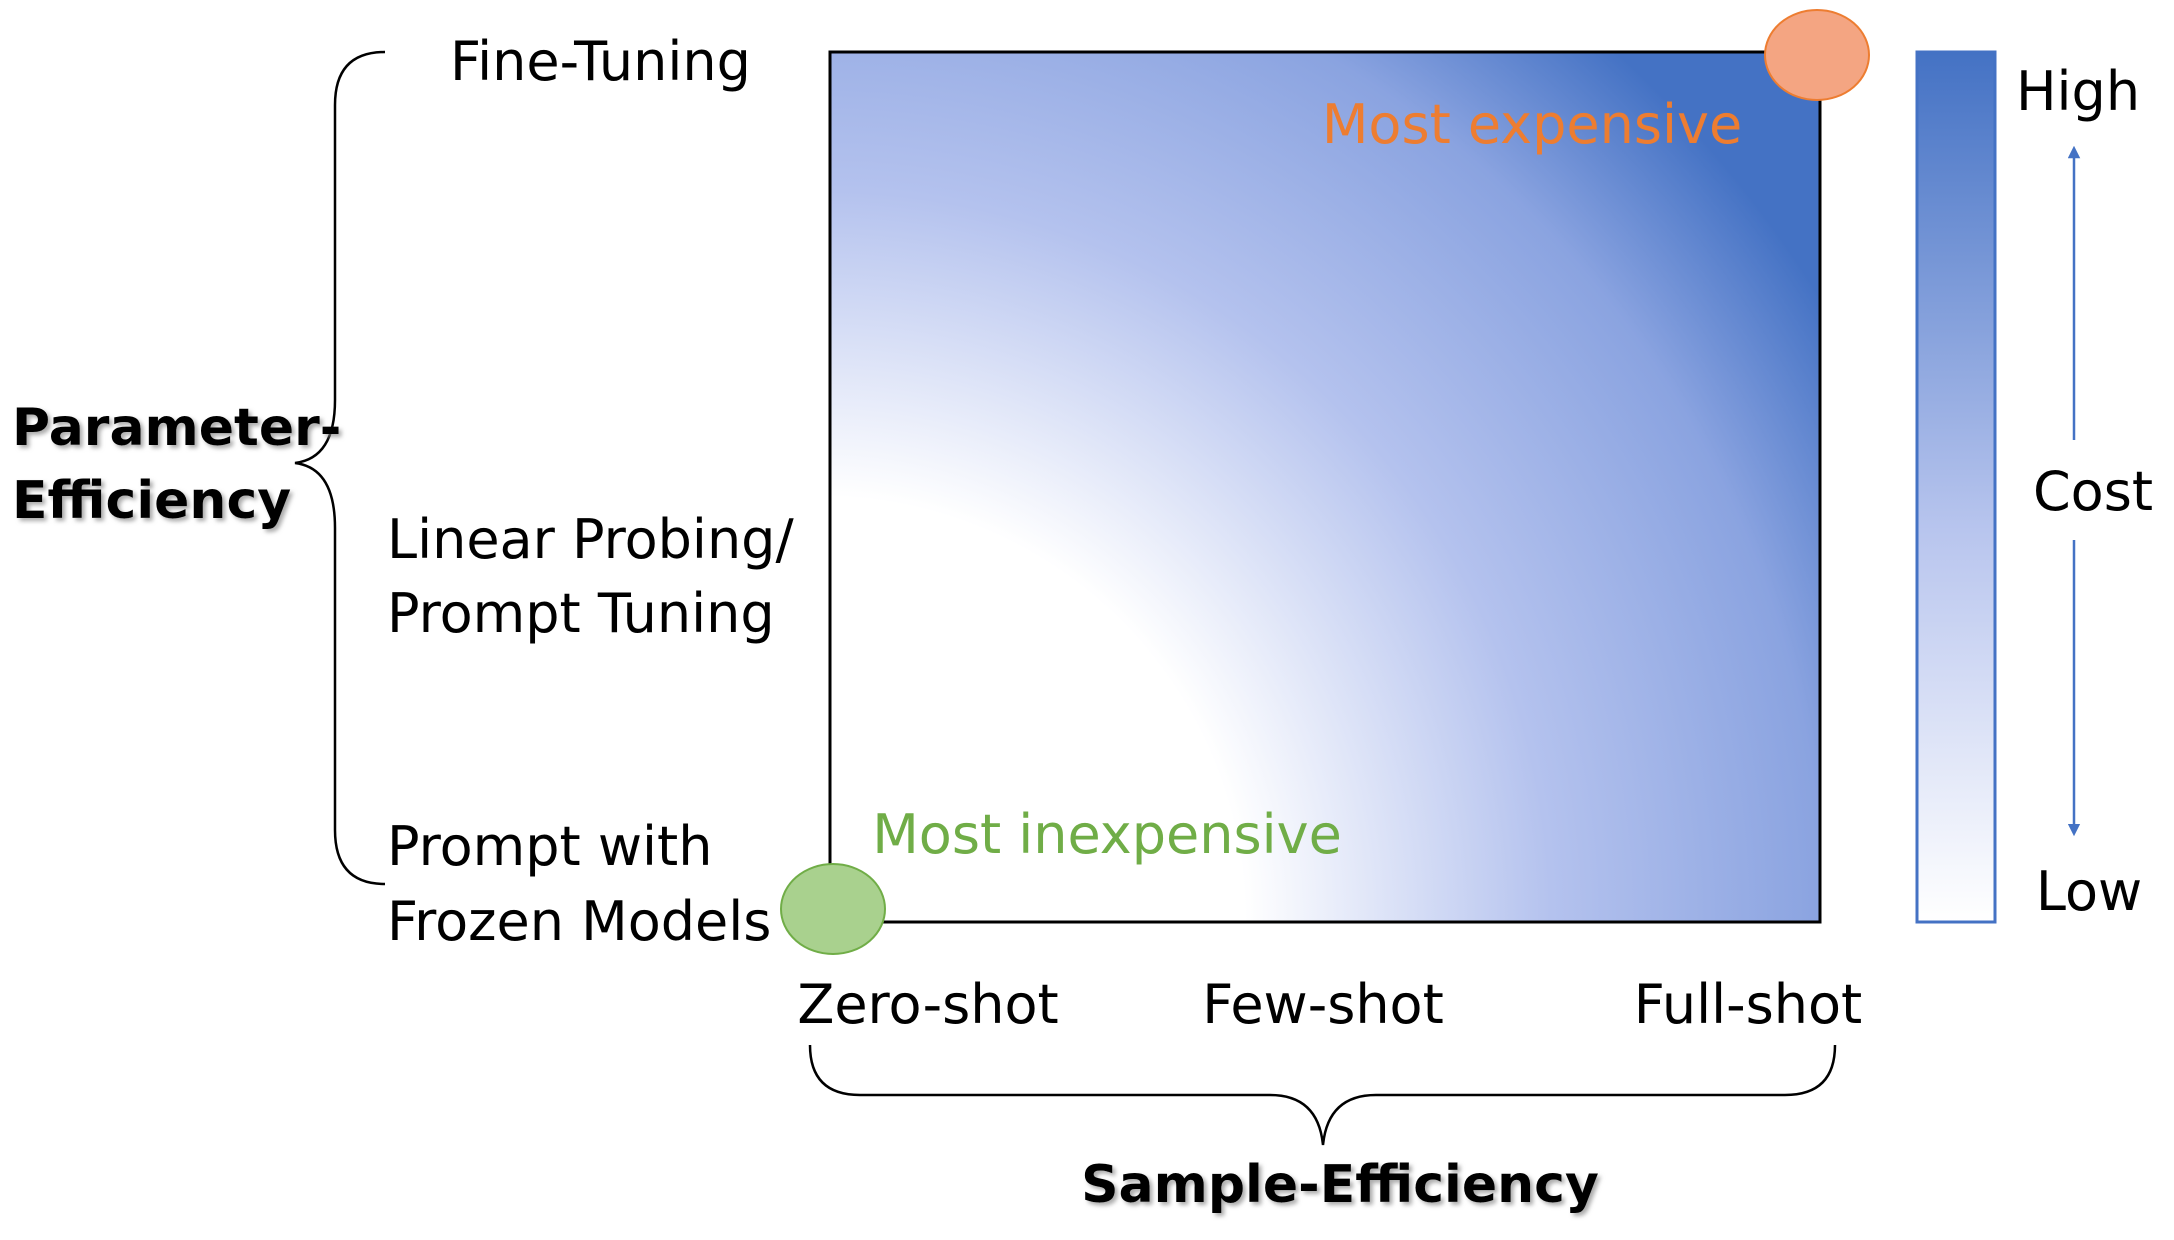 The height and width of the screenshot is (1240, 2174). I want to click on y-level-prompt-frozen-line1: Prompt with, so click(549, 846).